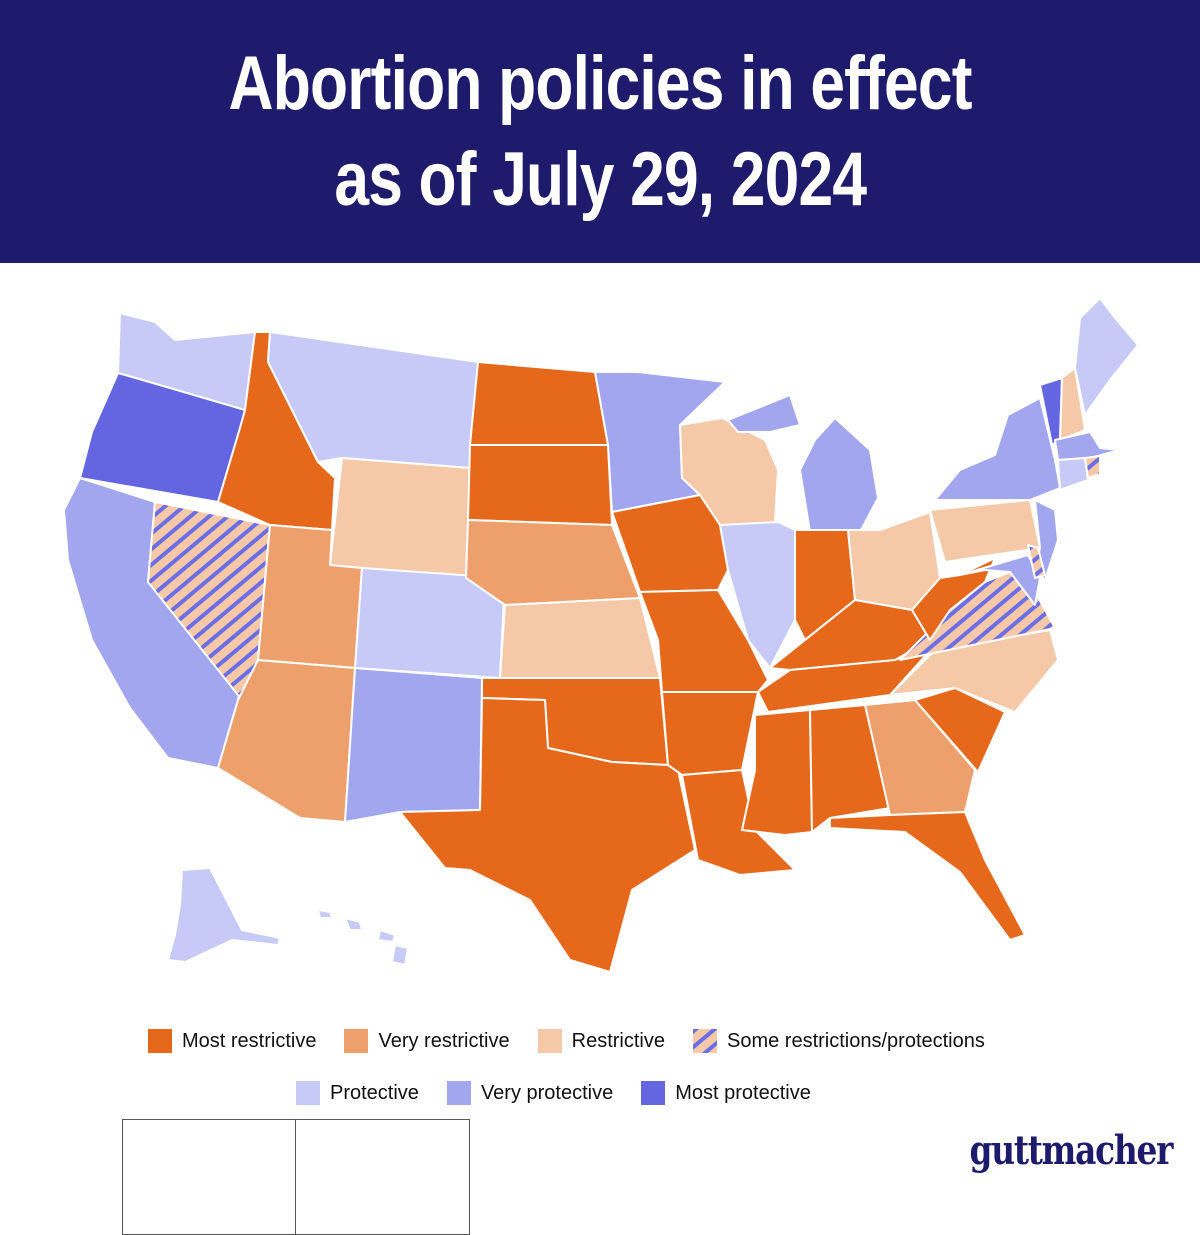 The height and width of the screenshot is (1235, 1200). What do you see at coordinates (547, 835) in the screenshot?
I see `state-tx` at bounding box center [547, 835].